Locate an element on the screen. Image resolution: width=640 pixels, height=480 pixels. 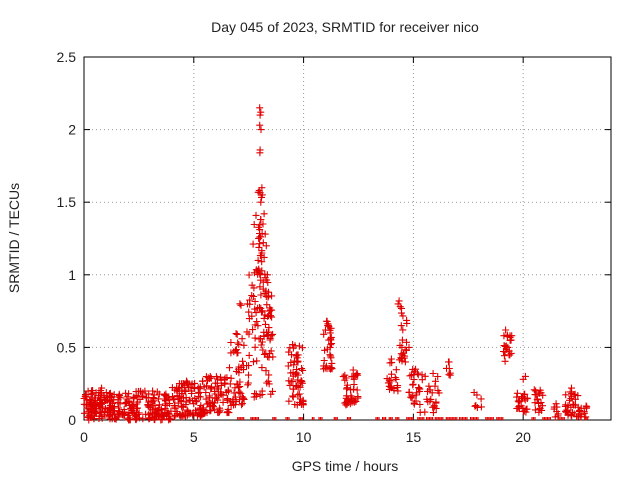
y-tick-label: 0.5 is located at coordinates (67, 347).